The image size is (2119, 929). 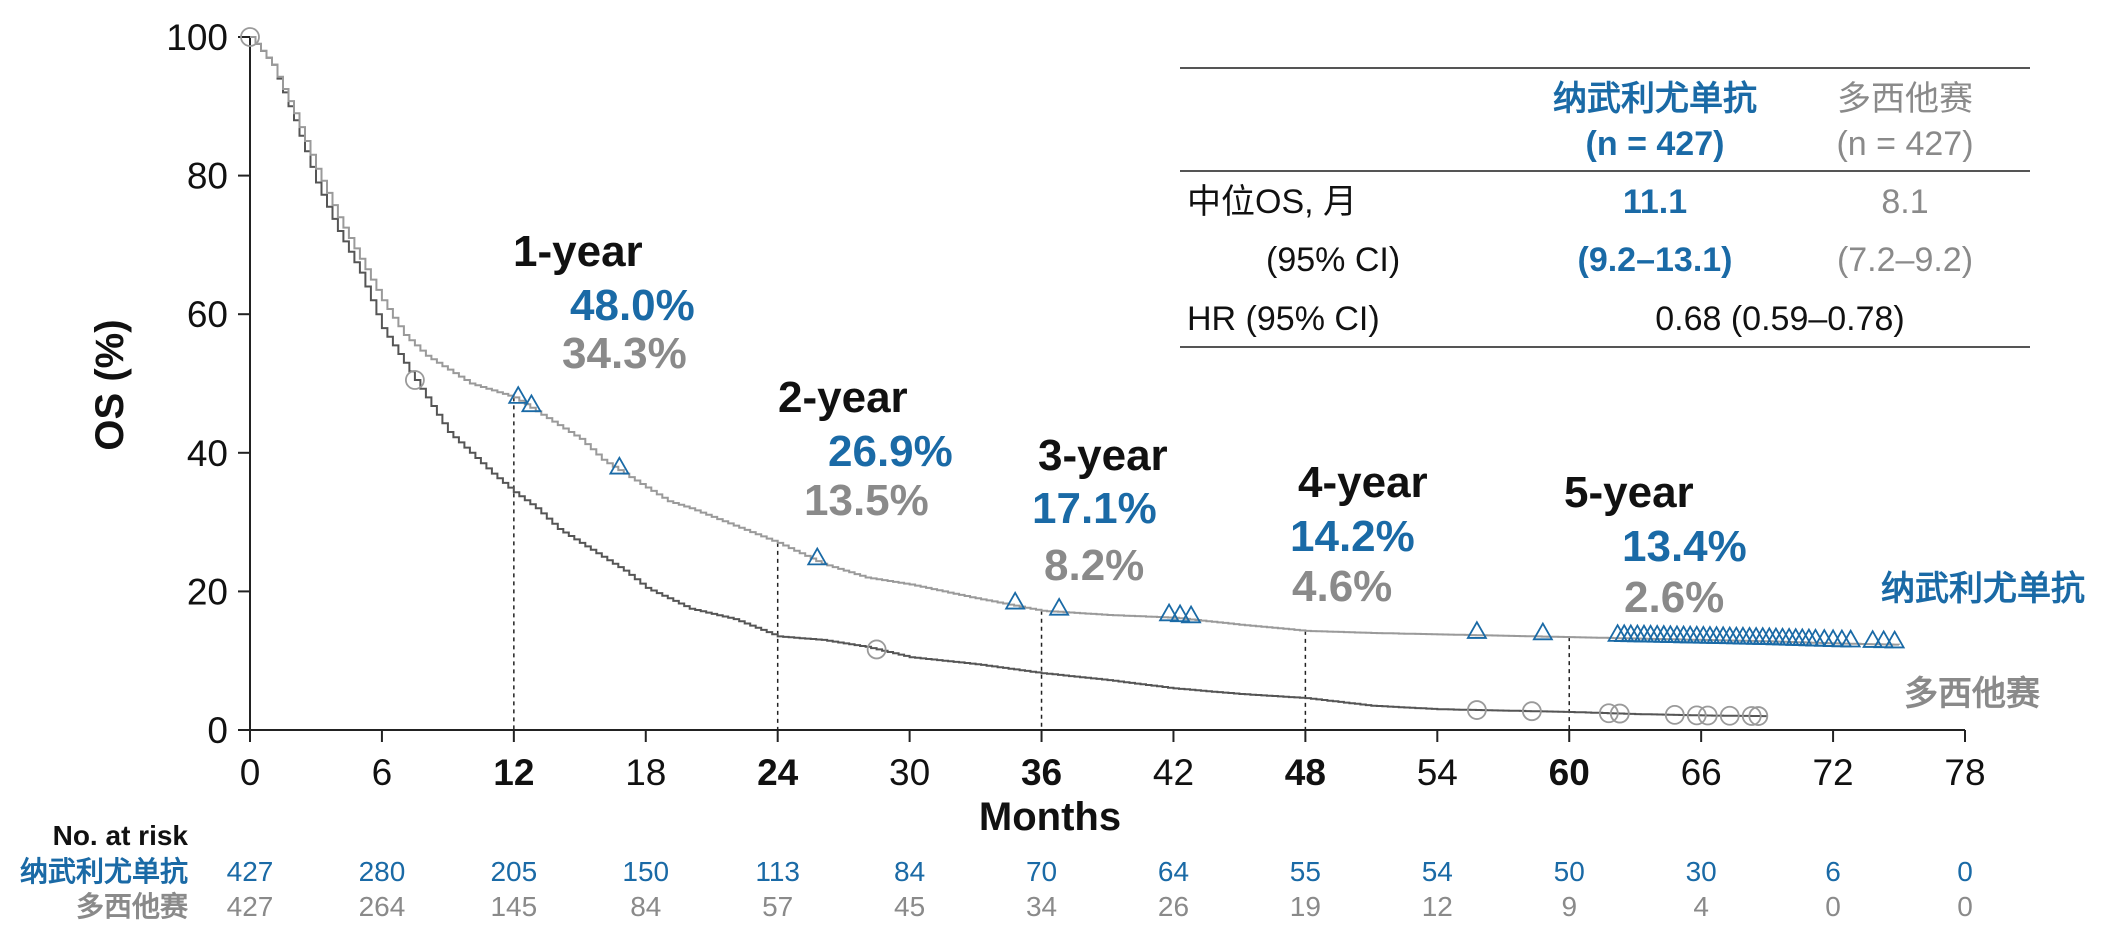 What do you see at coordinates (217, 730) in the screenshot?
I see `y-tick-label: 0` at bounding box center [217, 730].